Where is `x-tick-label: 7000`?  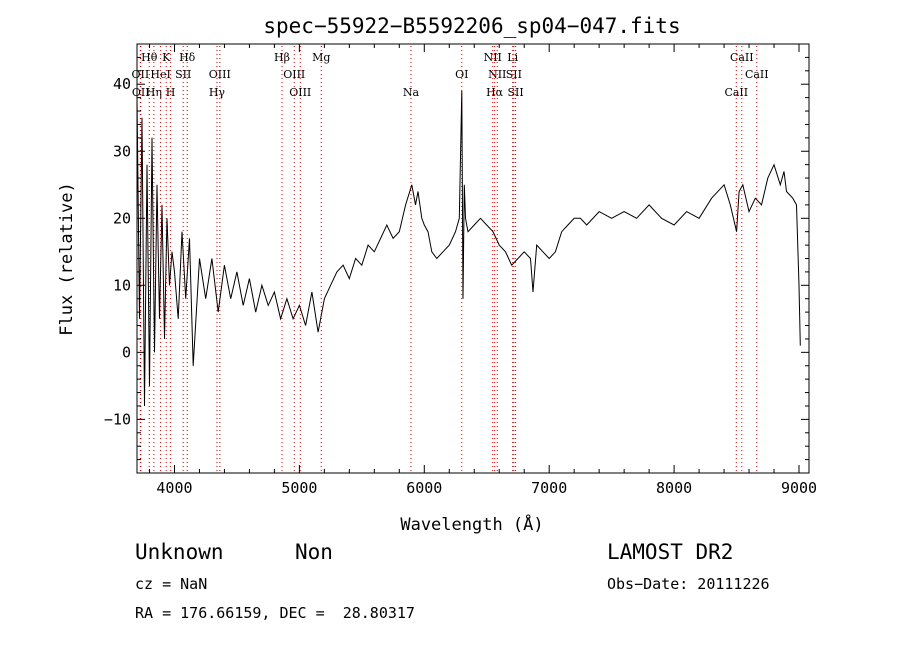 x-tick-label: 7000 is located at coordinates (549, 488).